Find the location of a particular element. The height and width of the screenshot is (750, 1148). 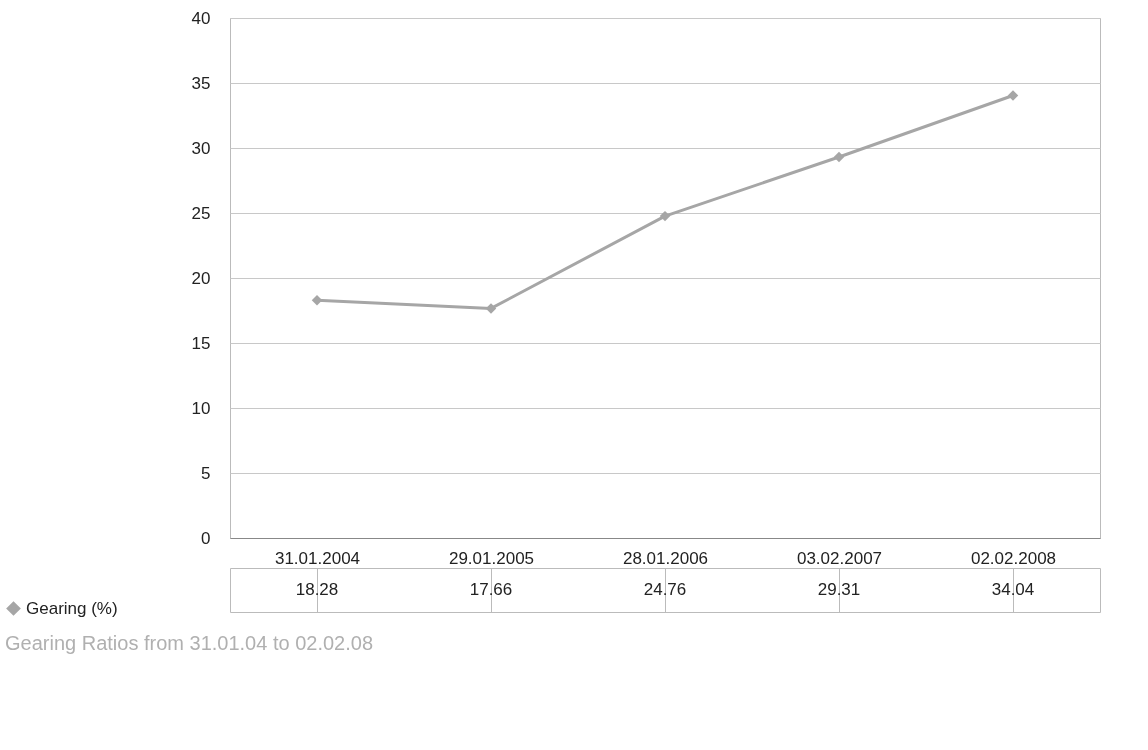

text: 24.76 is located at coordinates (665, 589).